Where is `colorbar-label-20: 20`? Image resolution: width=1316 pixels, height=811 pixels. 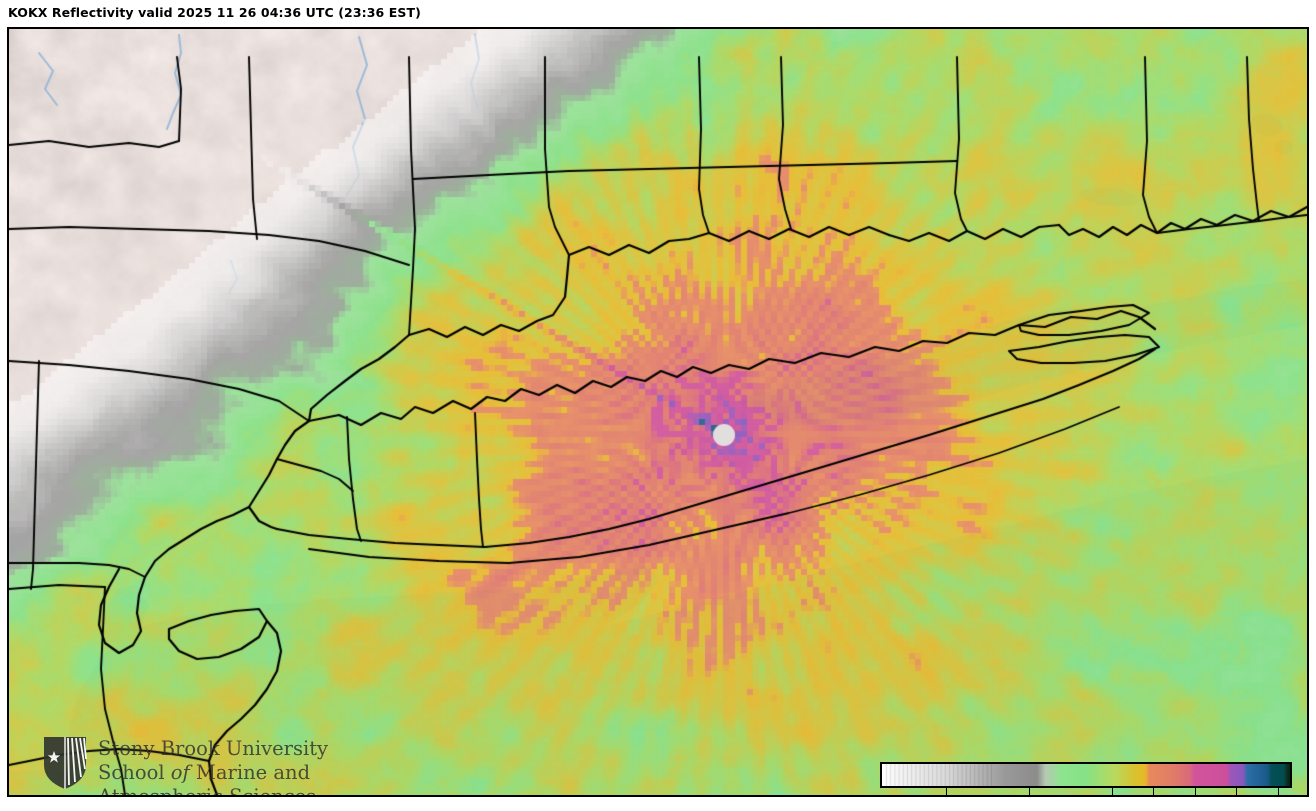
colorbar-label-20: 20 is located at coordinates (1028, 796).